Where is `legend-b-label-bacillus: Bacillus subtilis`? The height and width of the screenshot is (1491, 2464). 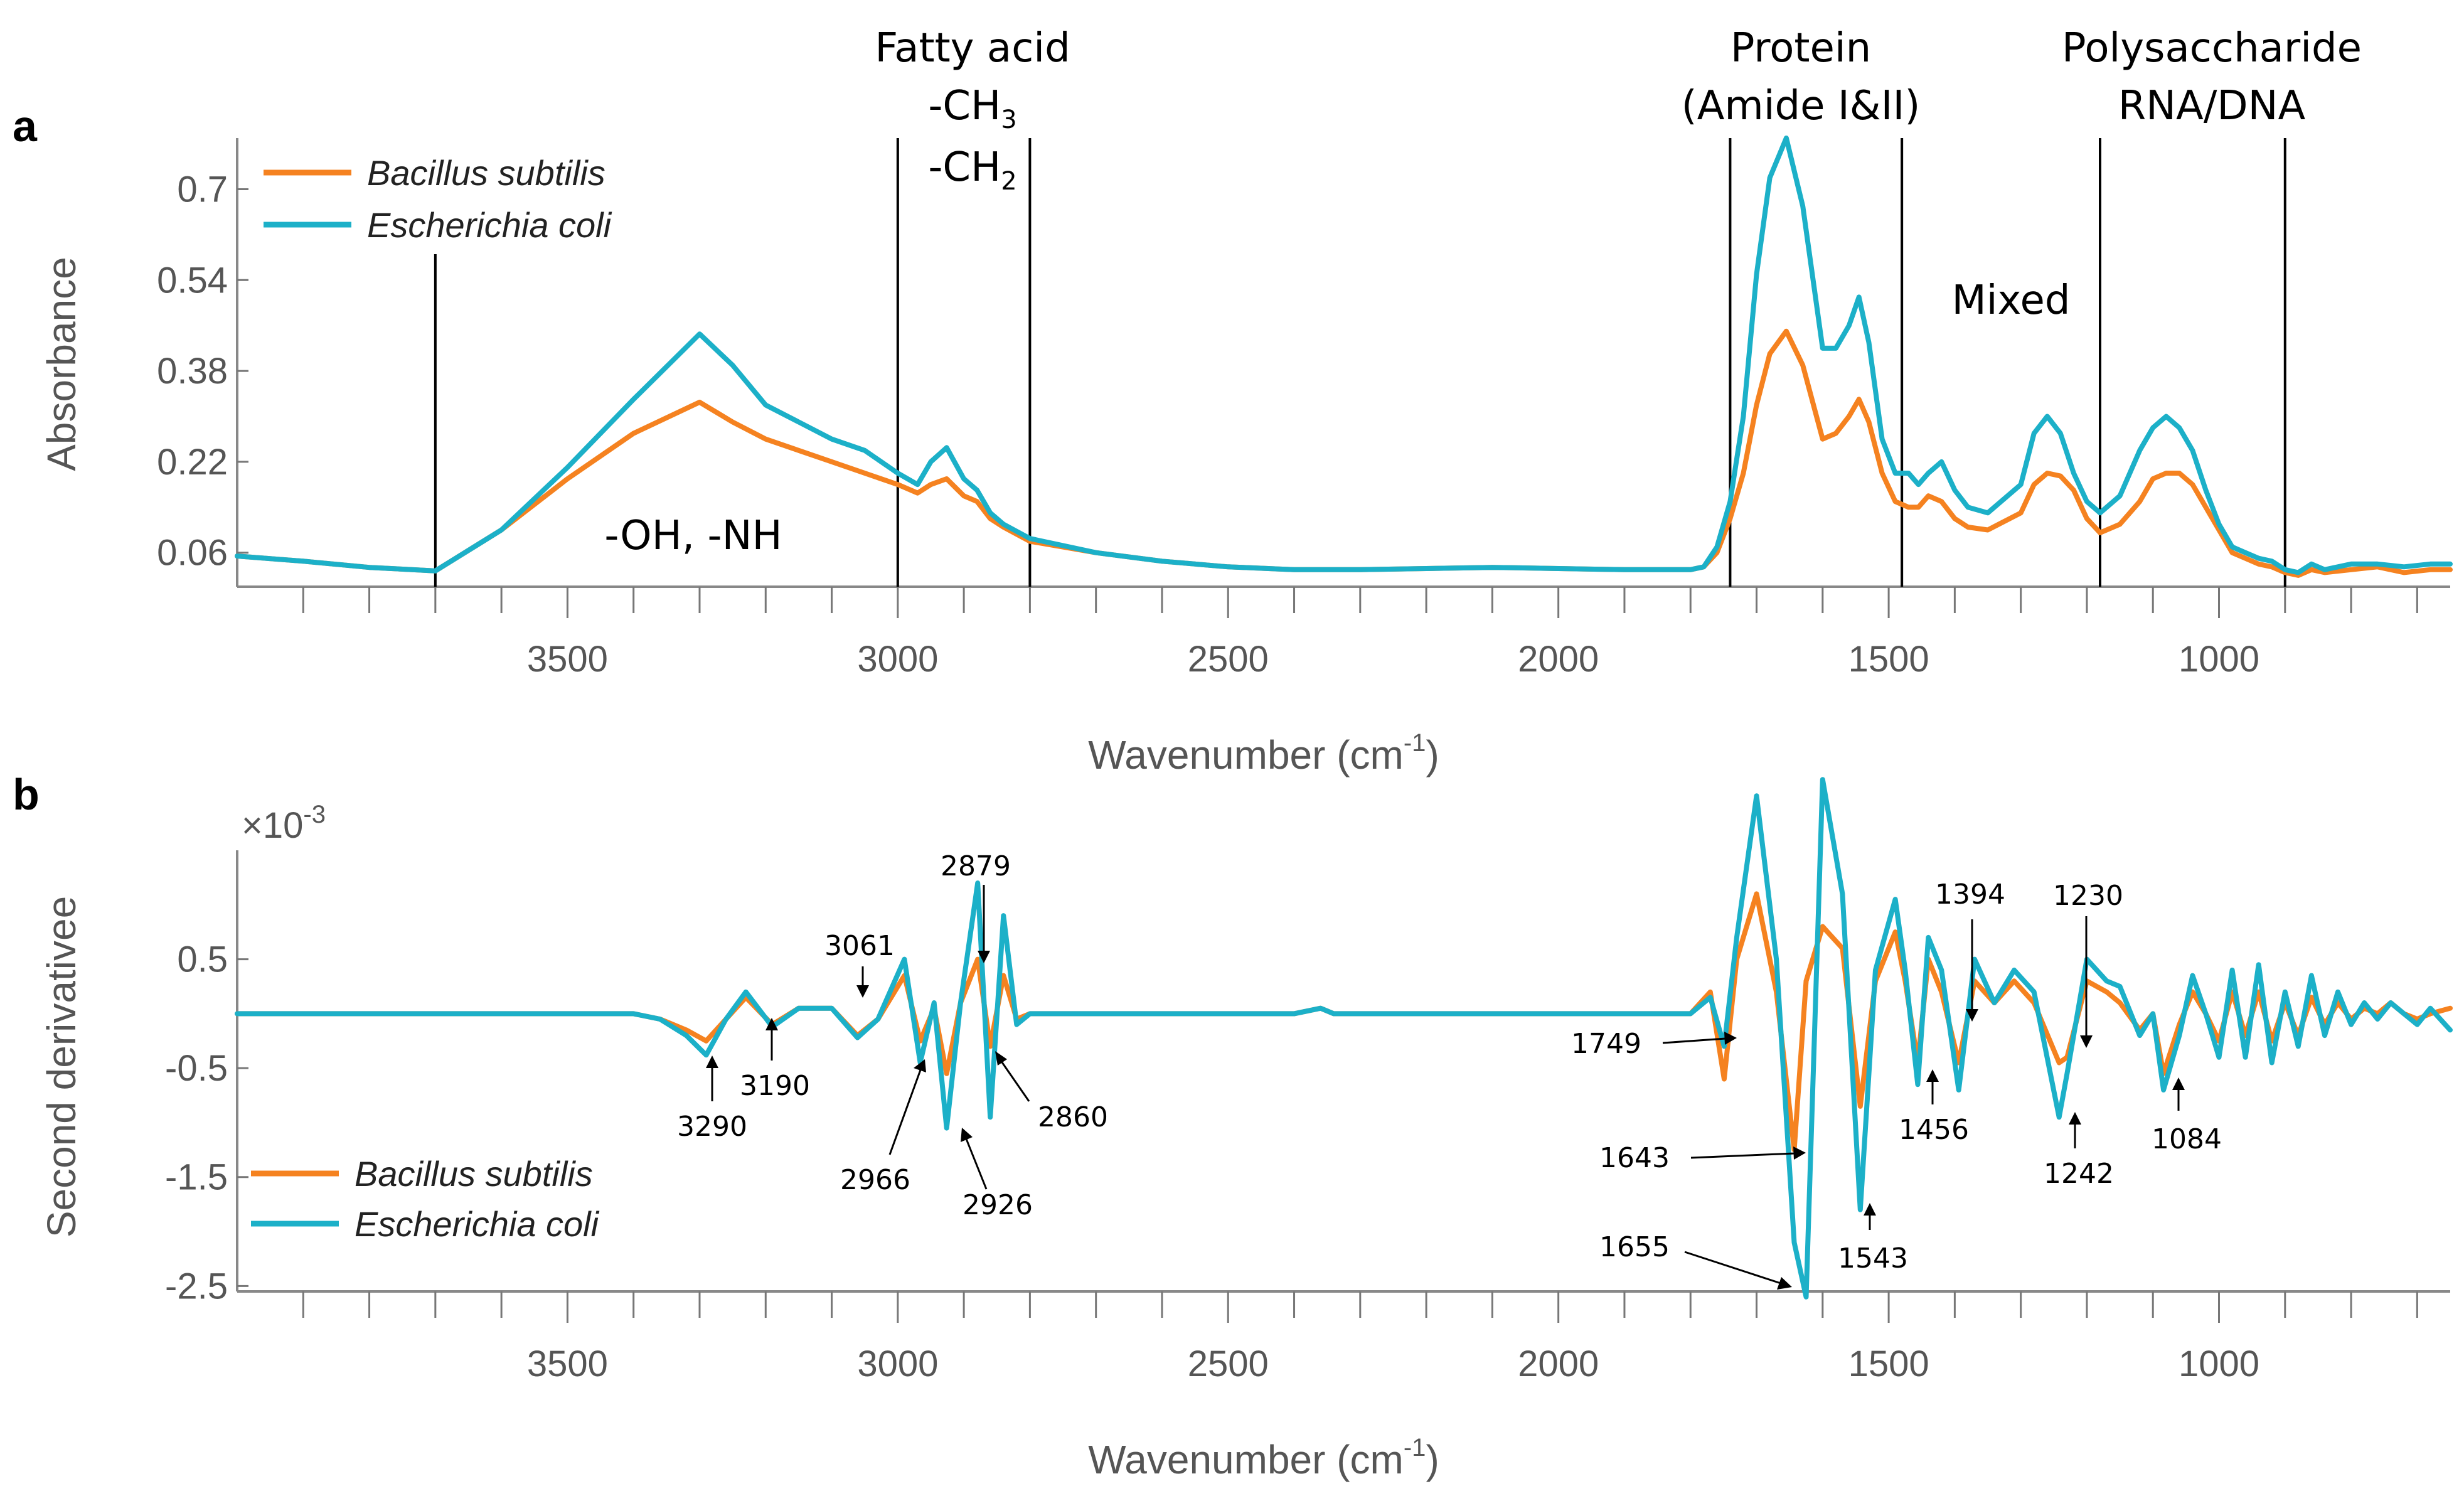 legend-b-label-bacillus: Bacillus subtilis is located at coordinates (474, 1174).